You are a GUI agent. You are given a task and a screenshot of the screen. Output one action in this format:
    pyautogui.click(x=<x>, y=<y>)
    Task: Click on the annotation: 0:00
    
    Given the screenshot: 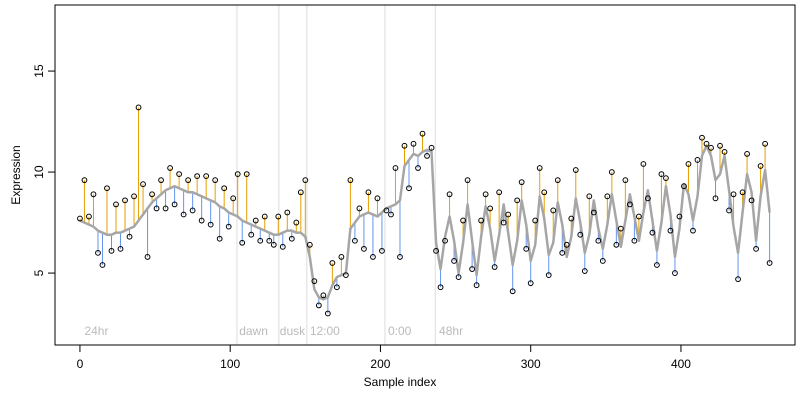 What is the action you would take?
    pyautogui.click(x=400, y=331)
    